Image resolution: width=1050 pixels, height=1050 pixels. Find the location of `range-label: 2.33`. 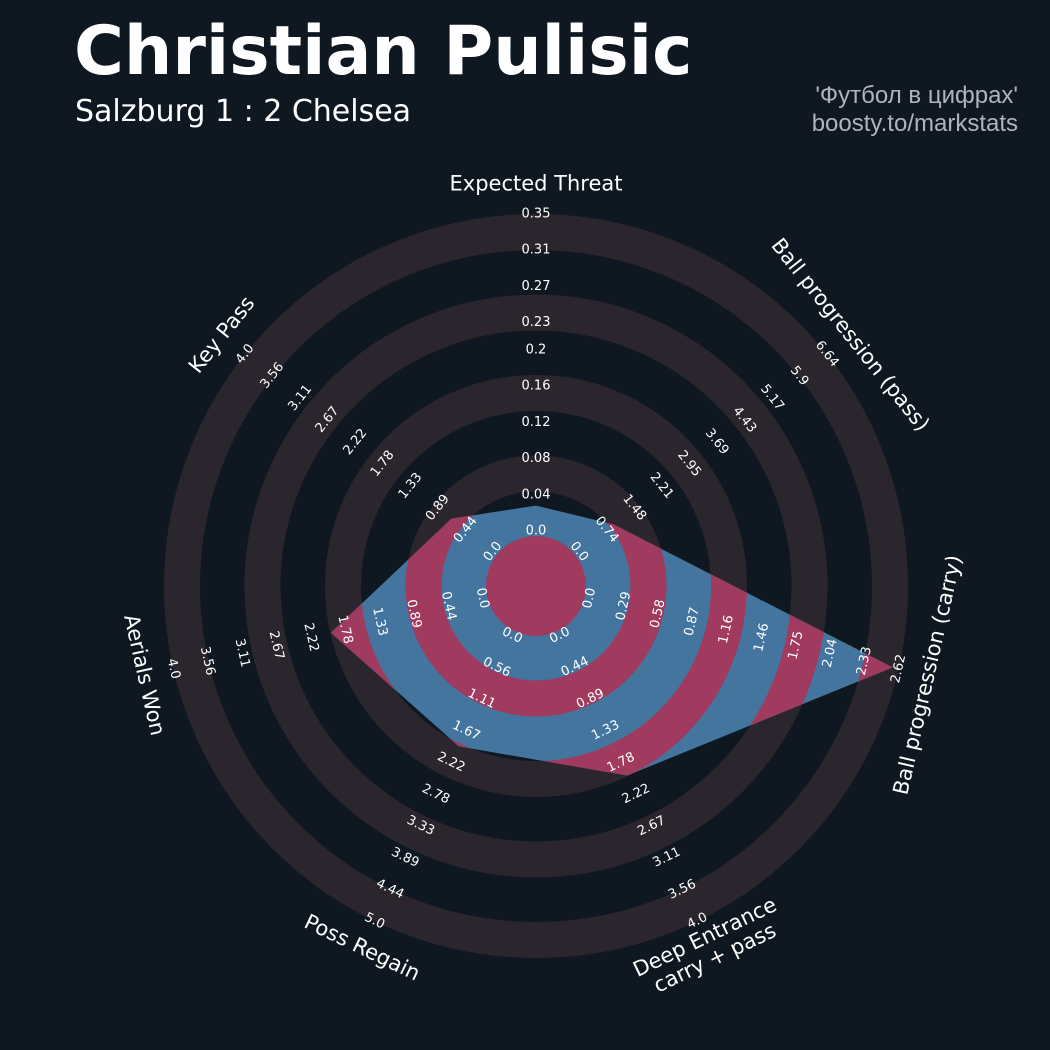

range-label: 2.33 is located at coordinates (864, 661).